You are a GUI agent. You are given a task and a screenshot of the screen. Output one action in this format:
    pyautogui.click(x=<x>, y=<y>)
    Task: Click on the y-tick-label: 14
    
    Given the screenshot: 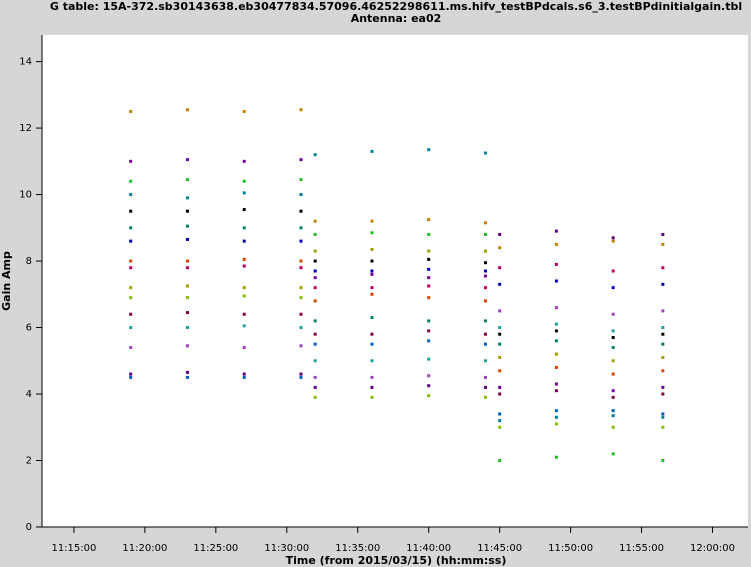 What is the action you would take?
    pyautogui.click(x=25, y=62)
    